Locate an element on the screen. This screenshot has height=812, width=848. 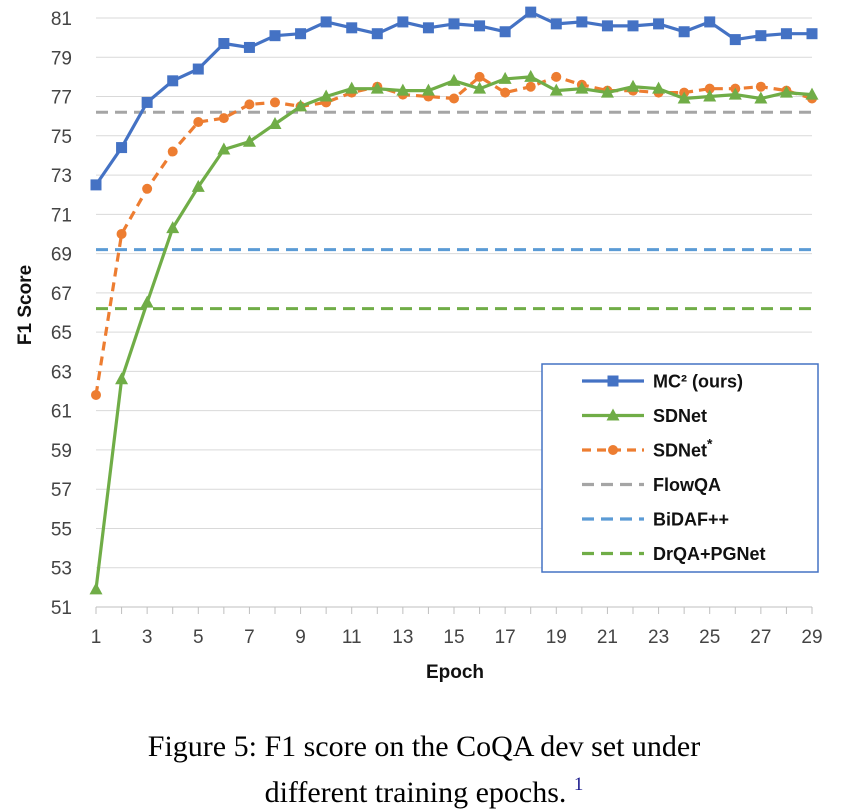
footnote-marker: 1 is located at coordinates (578, 784).